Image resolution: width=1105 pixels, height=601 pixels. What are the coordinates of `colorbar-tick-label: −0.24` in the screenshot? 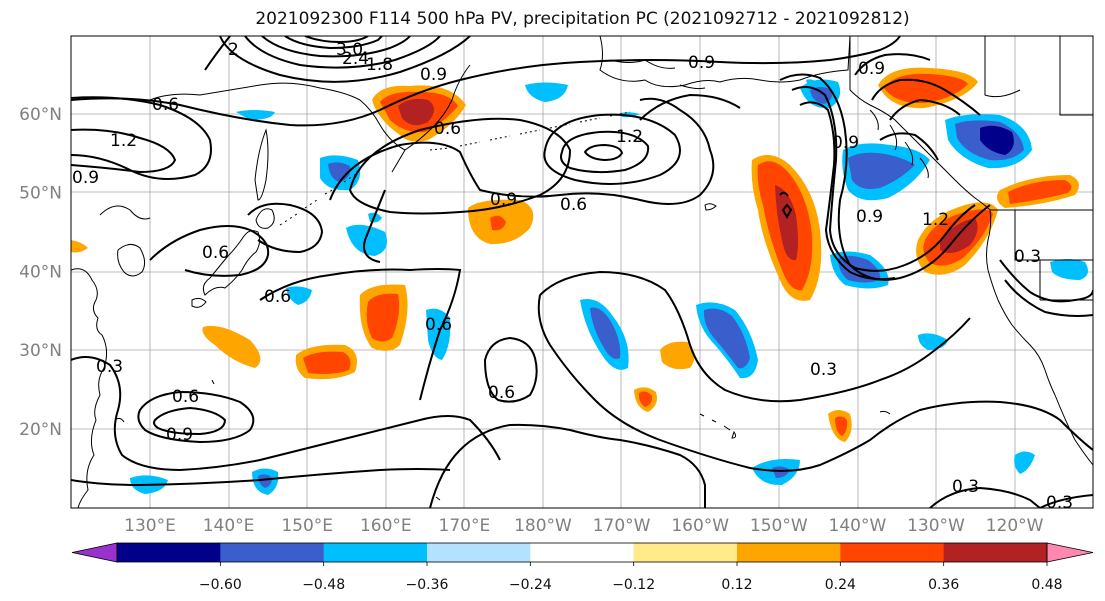 It's located at (530, 585).